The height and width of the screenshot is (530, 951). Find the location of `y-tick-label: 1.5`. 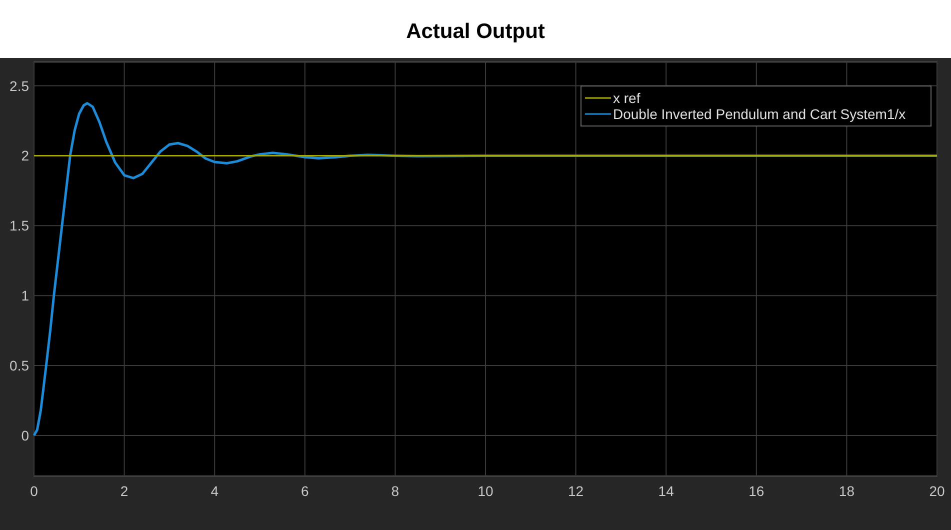

y-tick-label: 1.5 is located at coordinates (20, 226).